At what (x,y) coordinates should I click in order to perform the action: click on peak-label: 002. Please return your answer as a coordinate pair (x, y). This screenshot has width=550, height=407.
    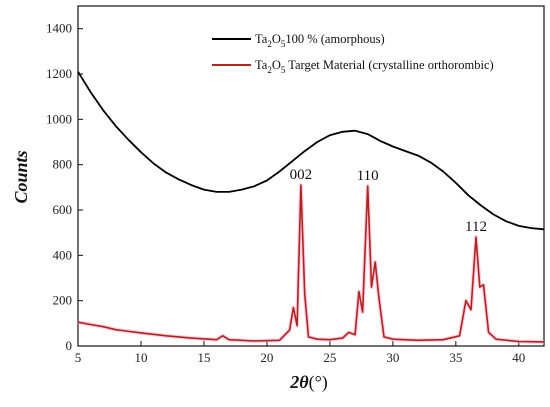
    Looking at the image, I should click on (301, 175).